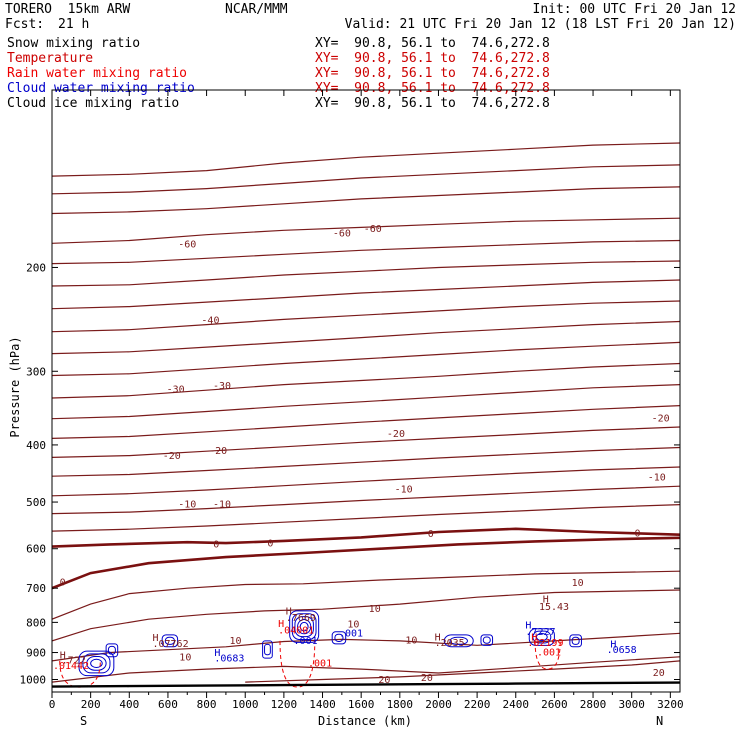  I want to click on isotherm-label: -40, so click(210, 320).